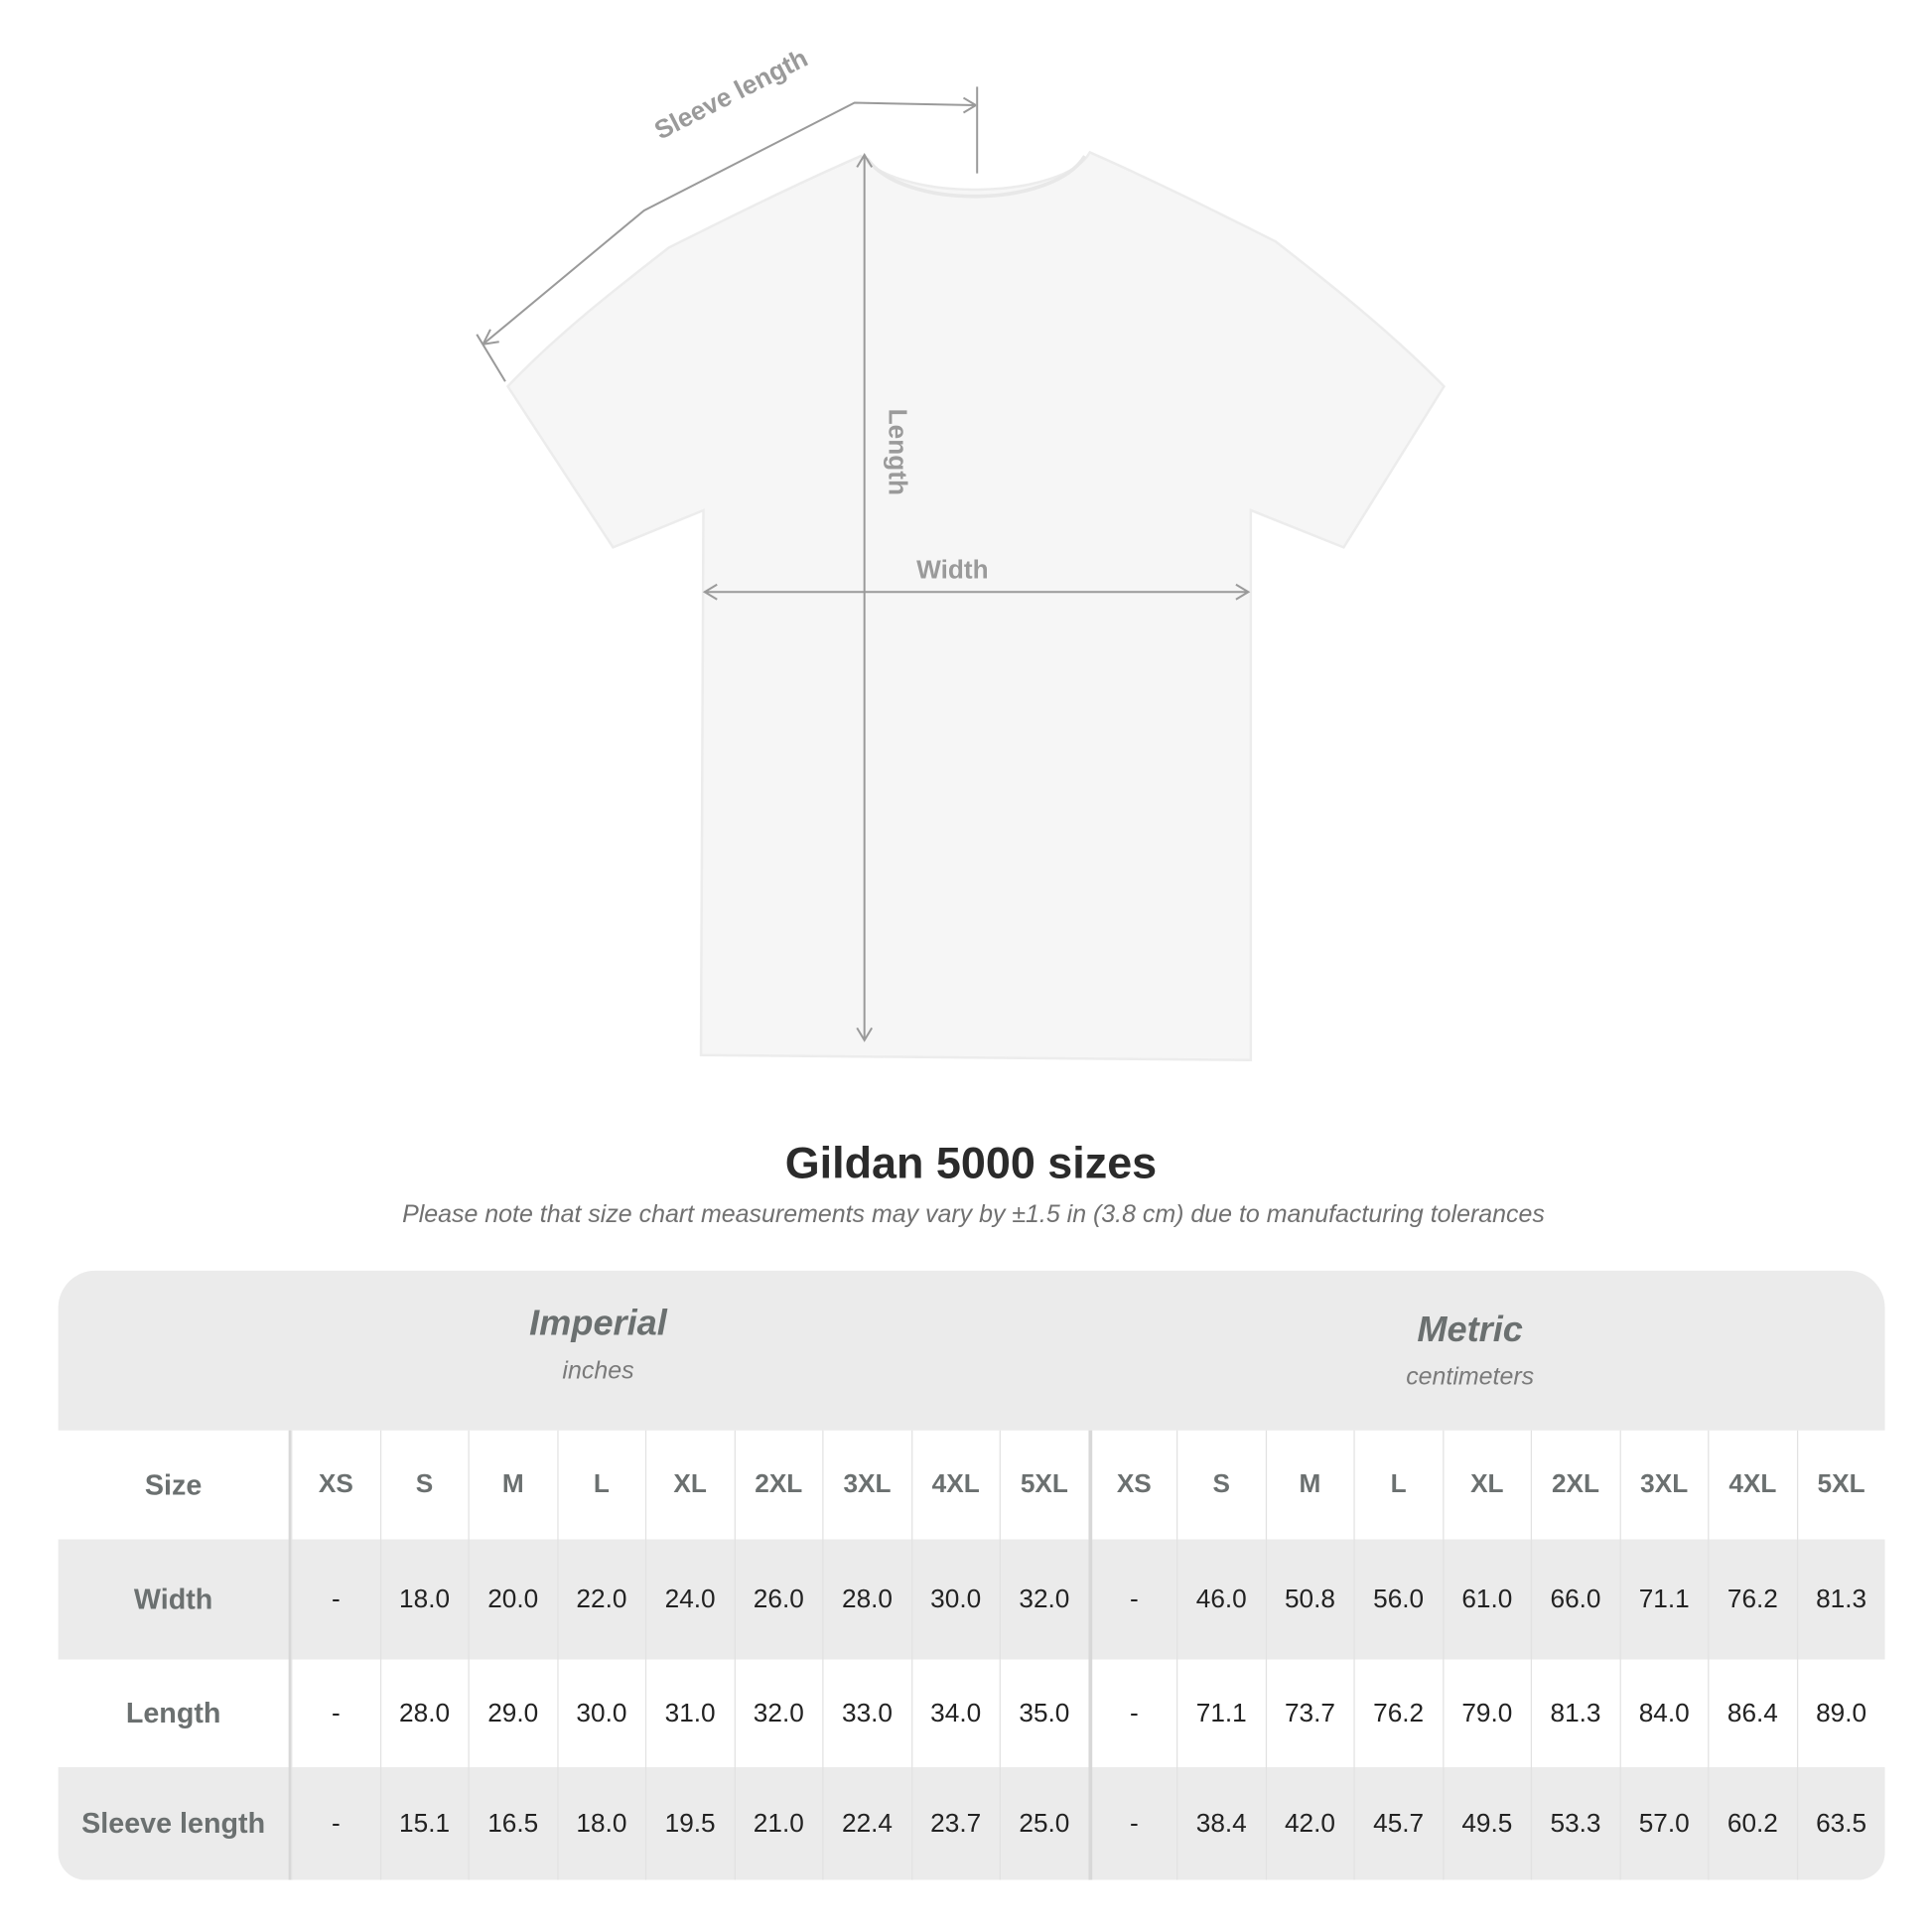 The height and width of the screenshot is (1932, 1932). I want to click on metric-value: 38.4, so click(1220, 1823).